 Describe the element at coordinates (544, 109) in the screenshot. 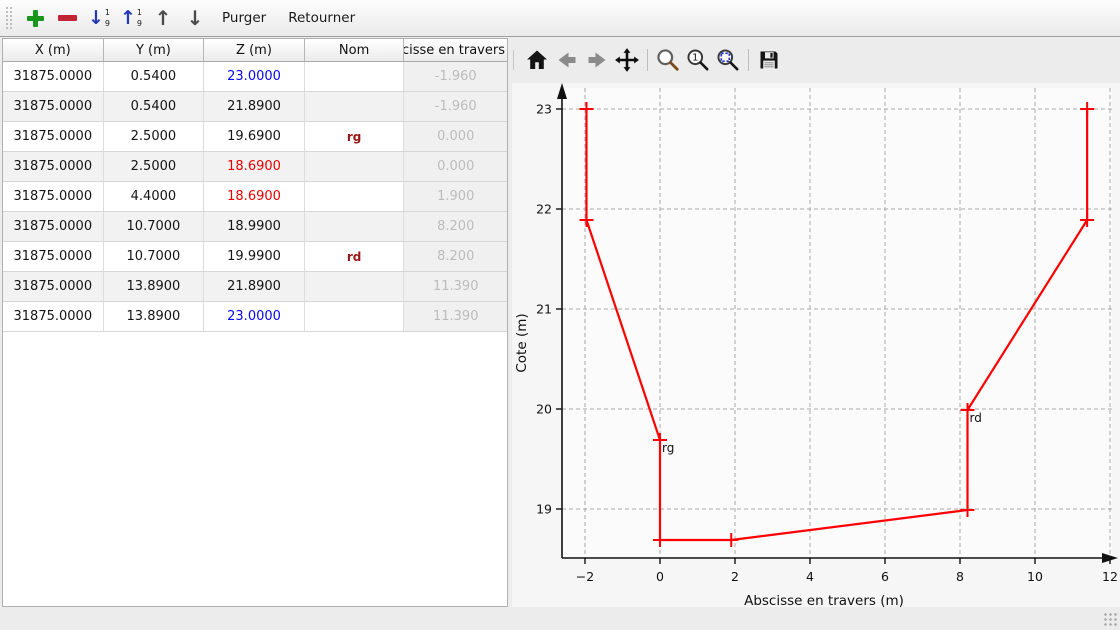

I see `y-tick-label: 23` at that location.